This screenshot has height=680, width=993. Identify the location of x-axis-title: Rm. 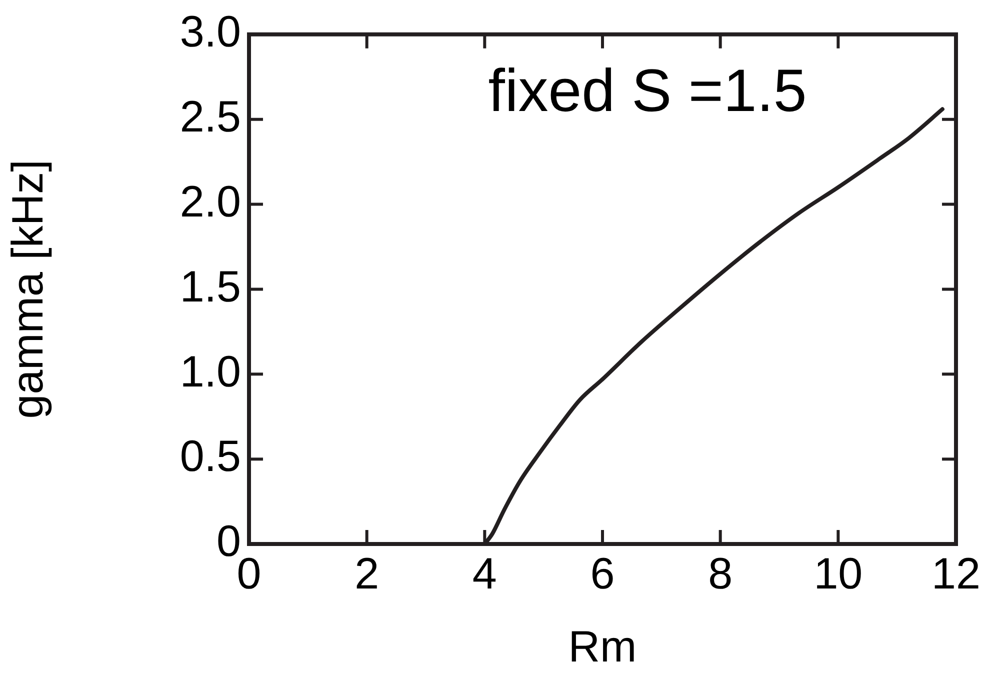
(602, 647).